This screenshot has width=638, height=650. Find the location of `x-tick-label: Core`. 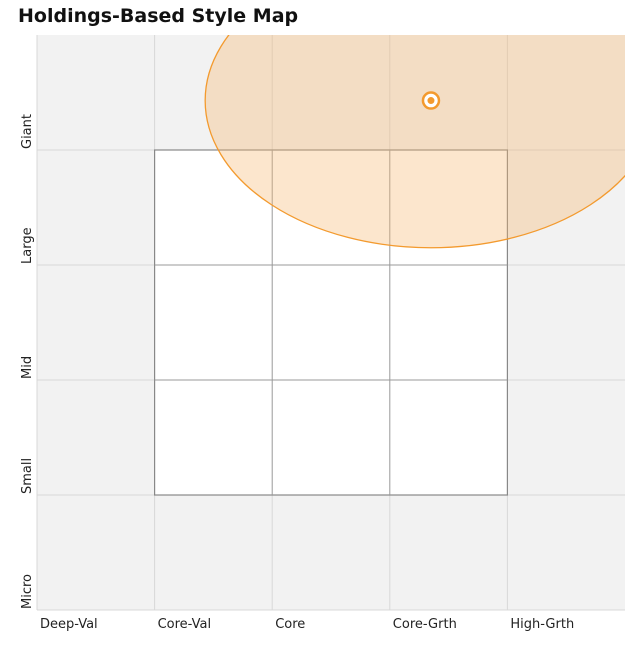

x-tick-label: Core is located at coordinates (290, 624).